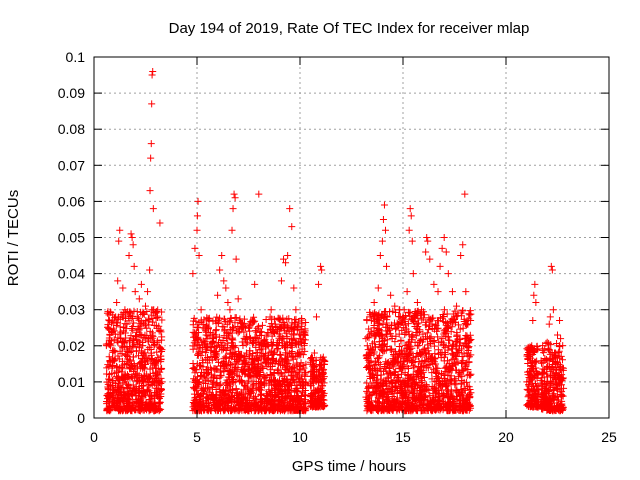 Image resolution: width=640 pixels, height=480 pixels. Describe the element at coordinates (403, 437) in the screenshot. I see `x-tick-label: 15` at that location.